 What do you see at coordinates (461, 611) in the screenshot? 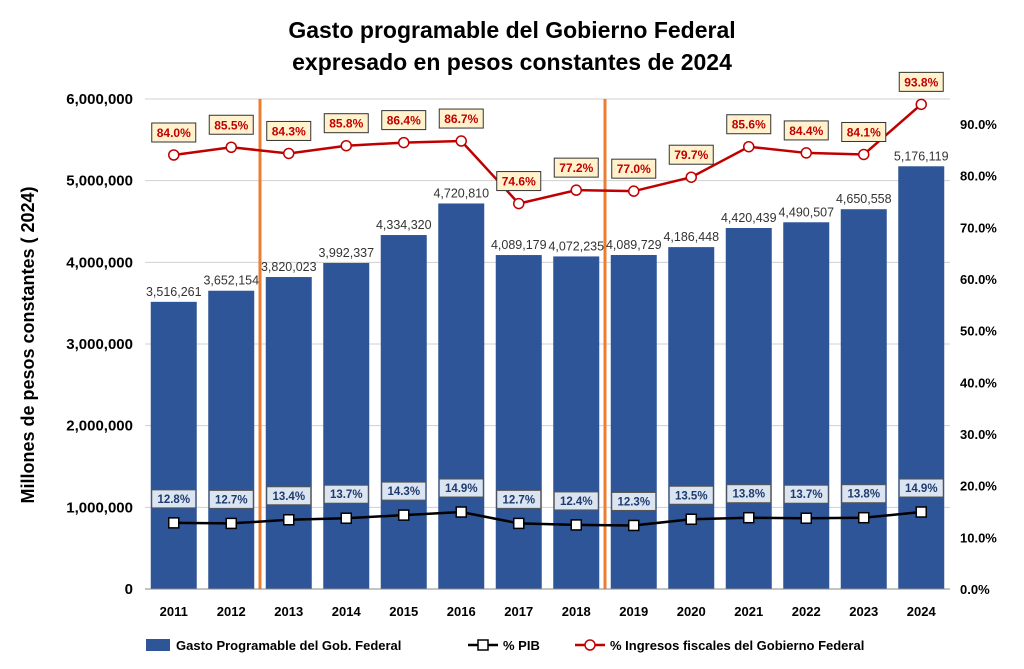
I see `x-tick-label: 2016` at bounding box center [461, 611].